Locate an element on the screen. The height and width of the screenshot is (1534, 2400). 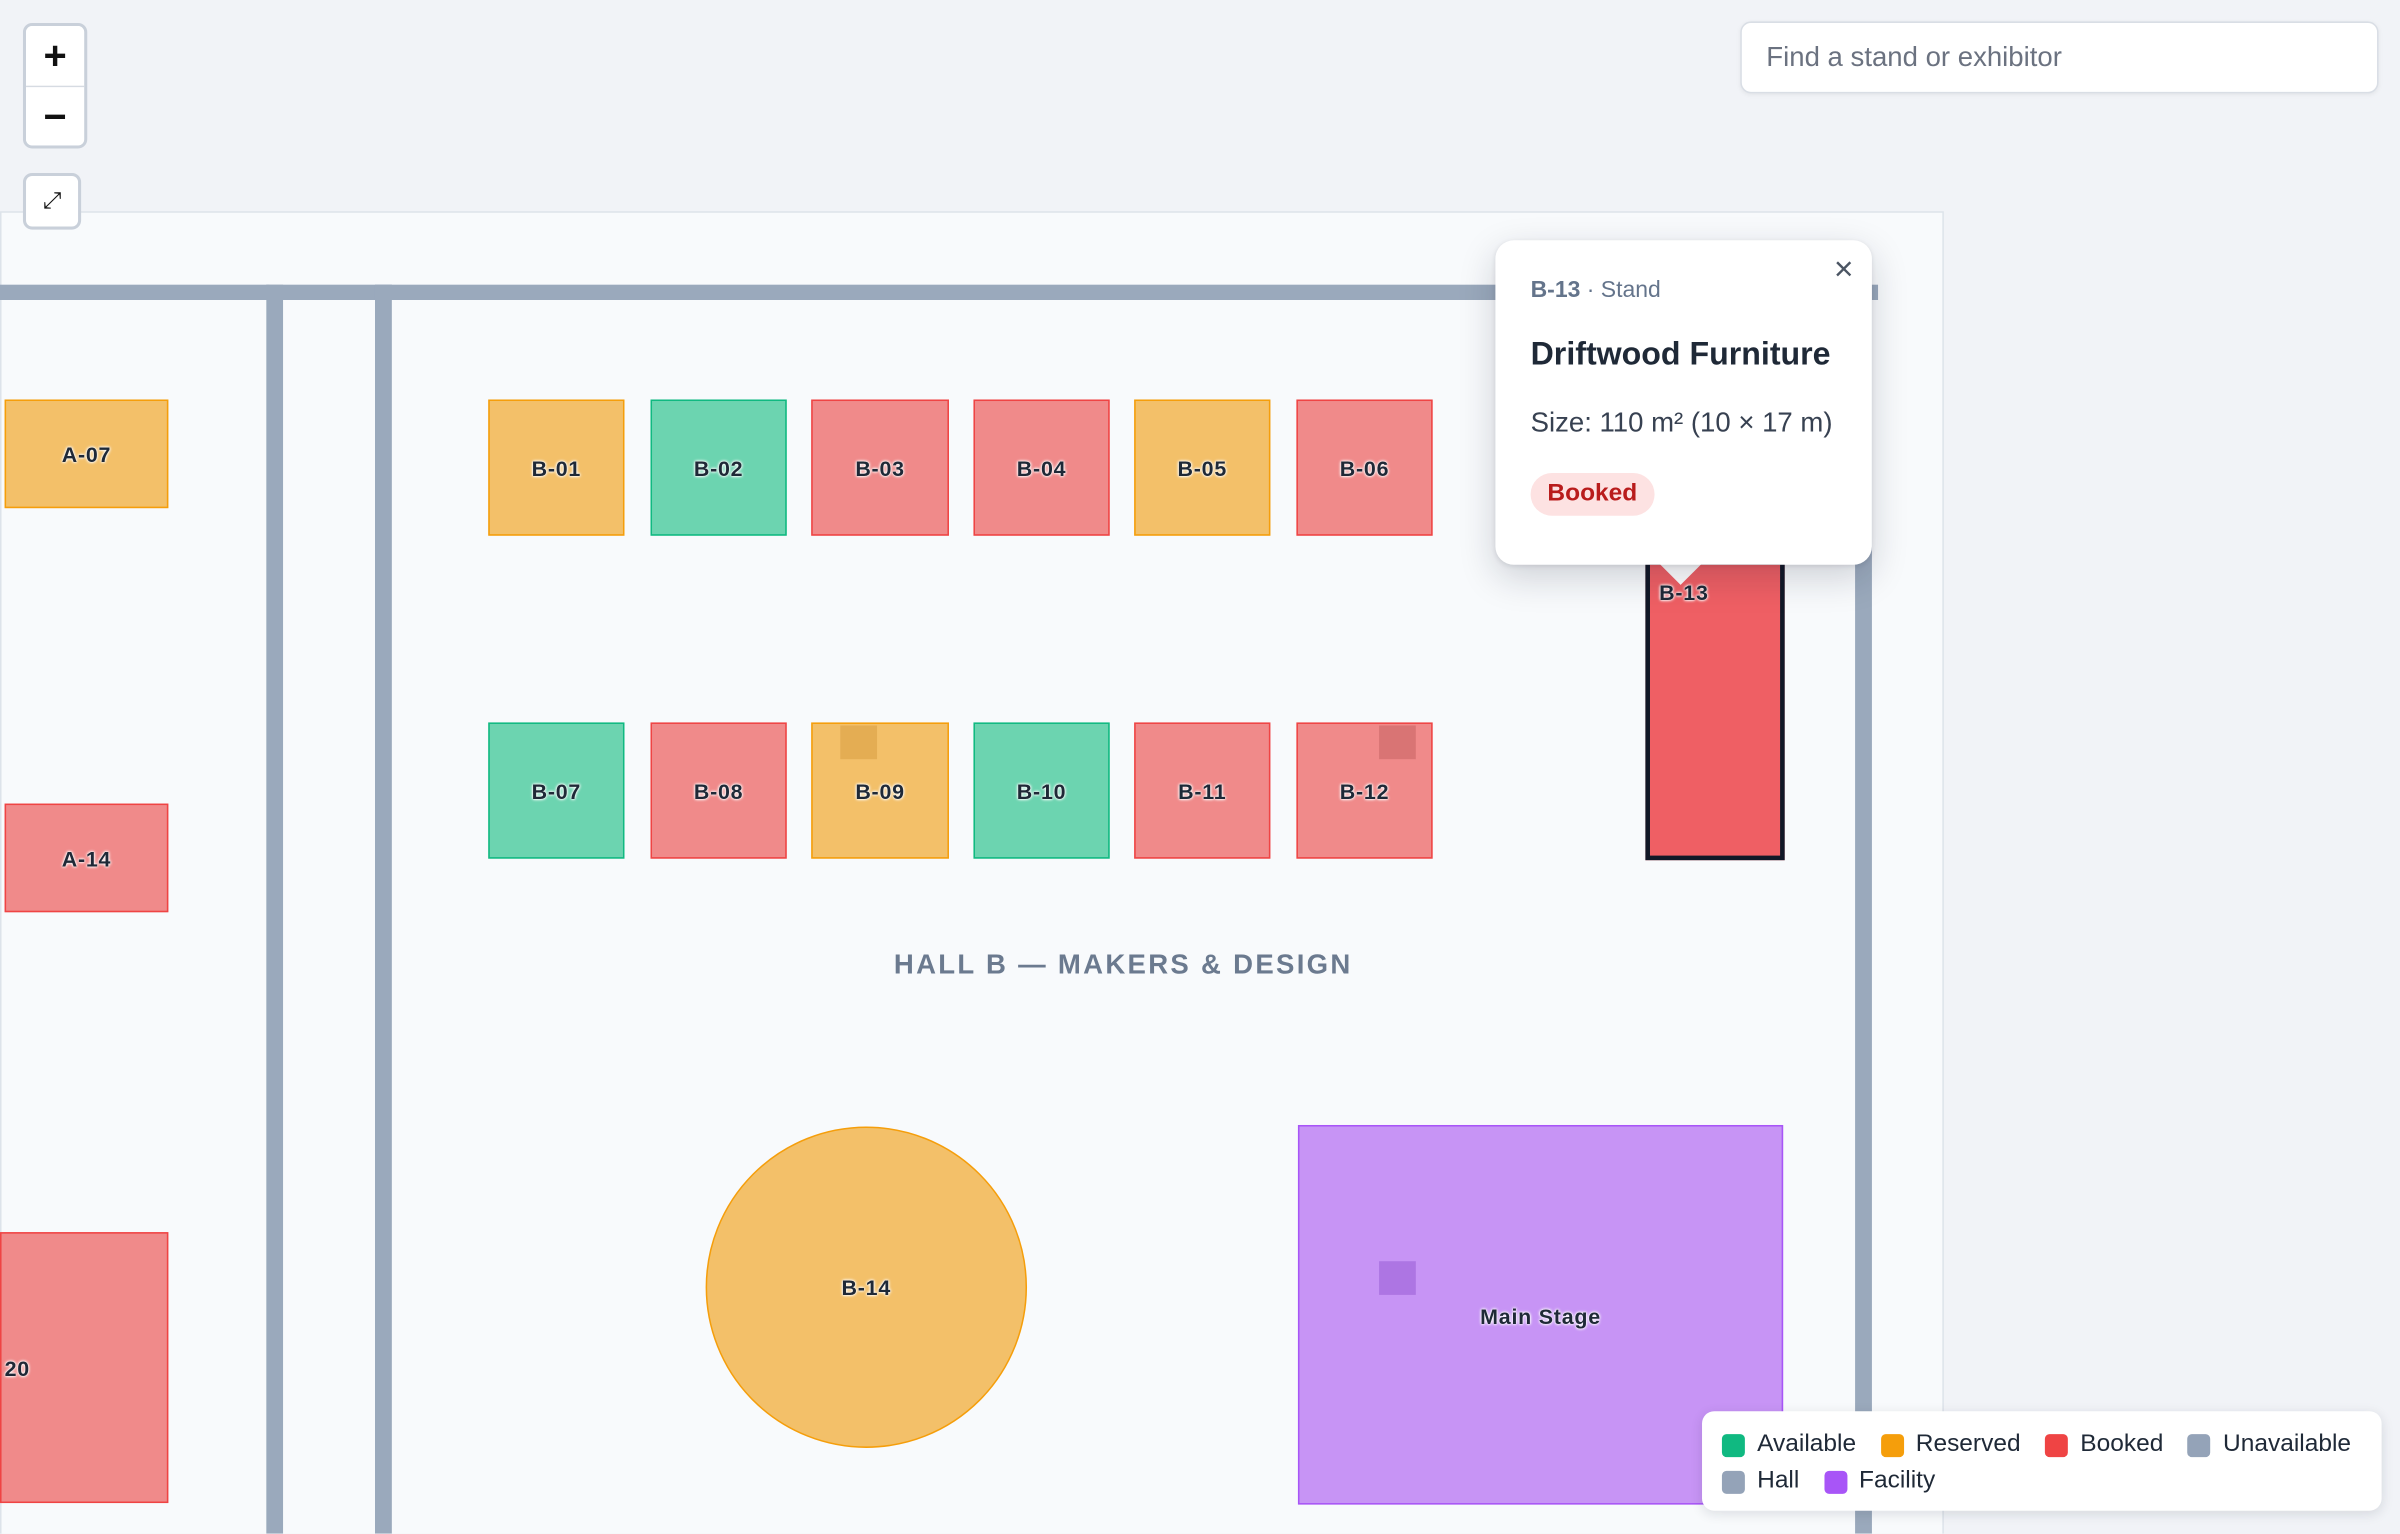
popup-stand-kind: · Stand is located at coordinates (1623, 290).